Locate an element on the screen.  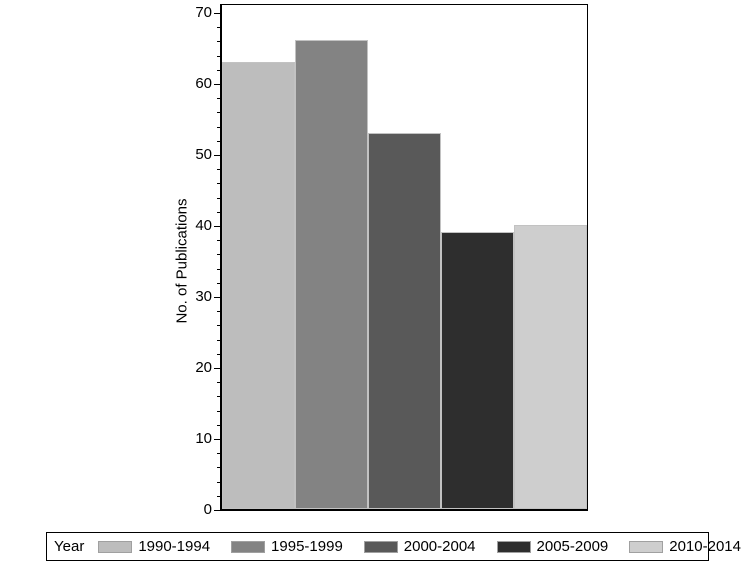
bar-2000-2004 is located at coordinates (404, 320).